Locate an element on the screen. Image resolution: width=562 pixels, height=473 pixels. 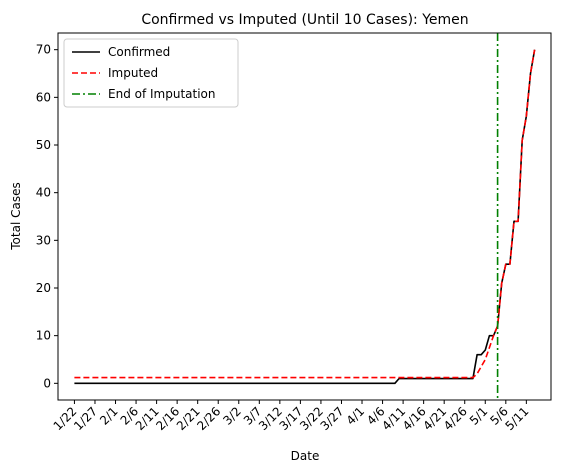
legend-box is located at coordinates (151, 73).